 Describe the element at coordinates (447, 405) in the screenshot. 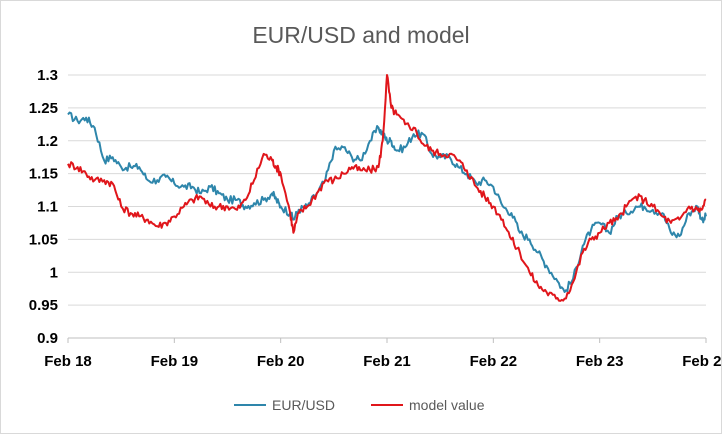

I see `legend-label: model value` at that location.